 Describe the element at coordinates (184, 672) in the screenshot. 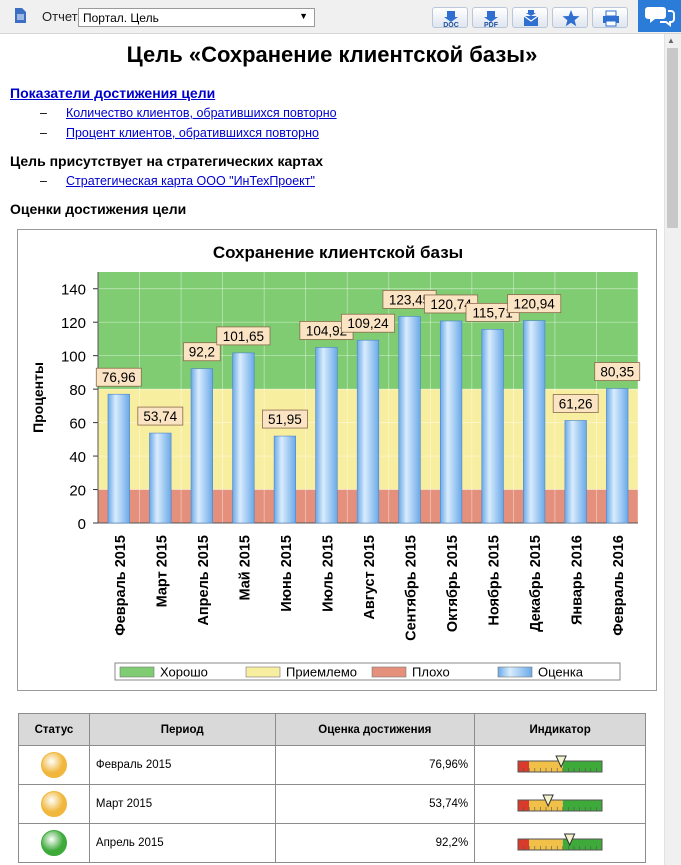

I see `legend-label: Хорошо` at that location.